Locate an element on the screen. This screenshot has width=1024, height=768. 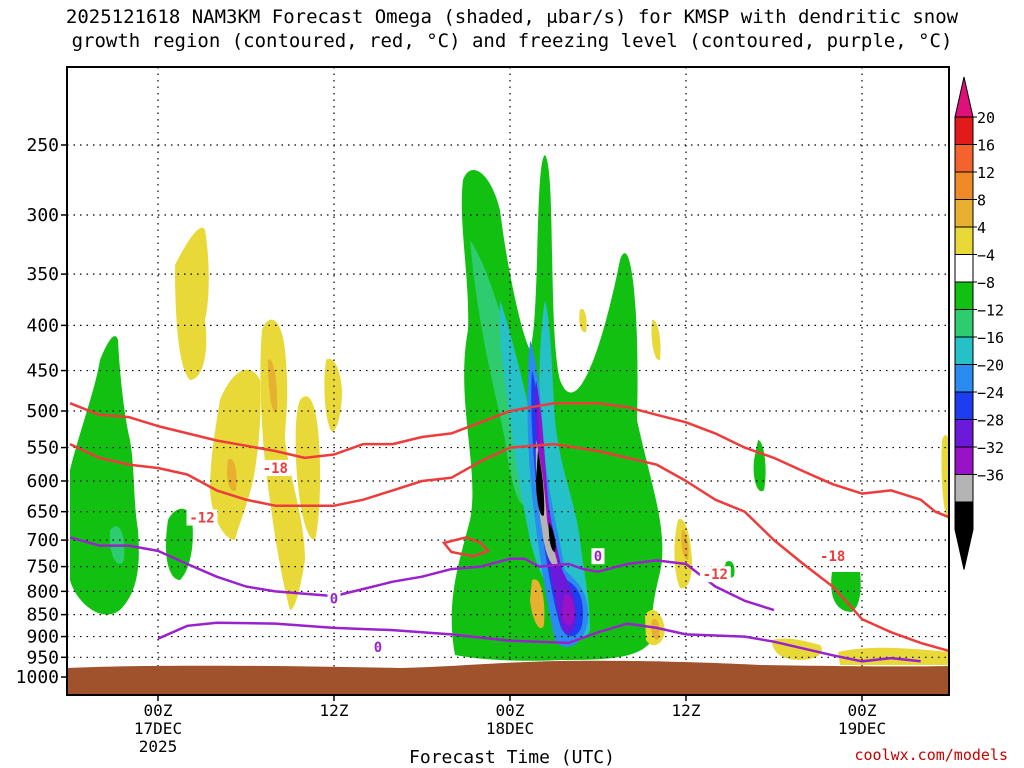
colorbar-label: −24 is located at coordinates (990, 393).